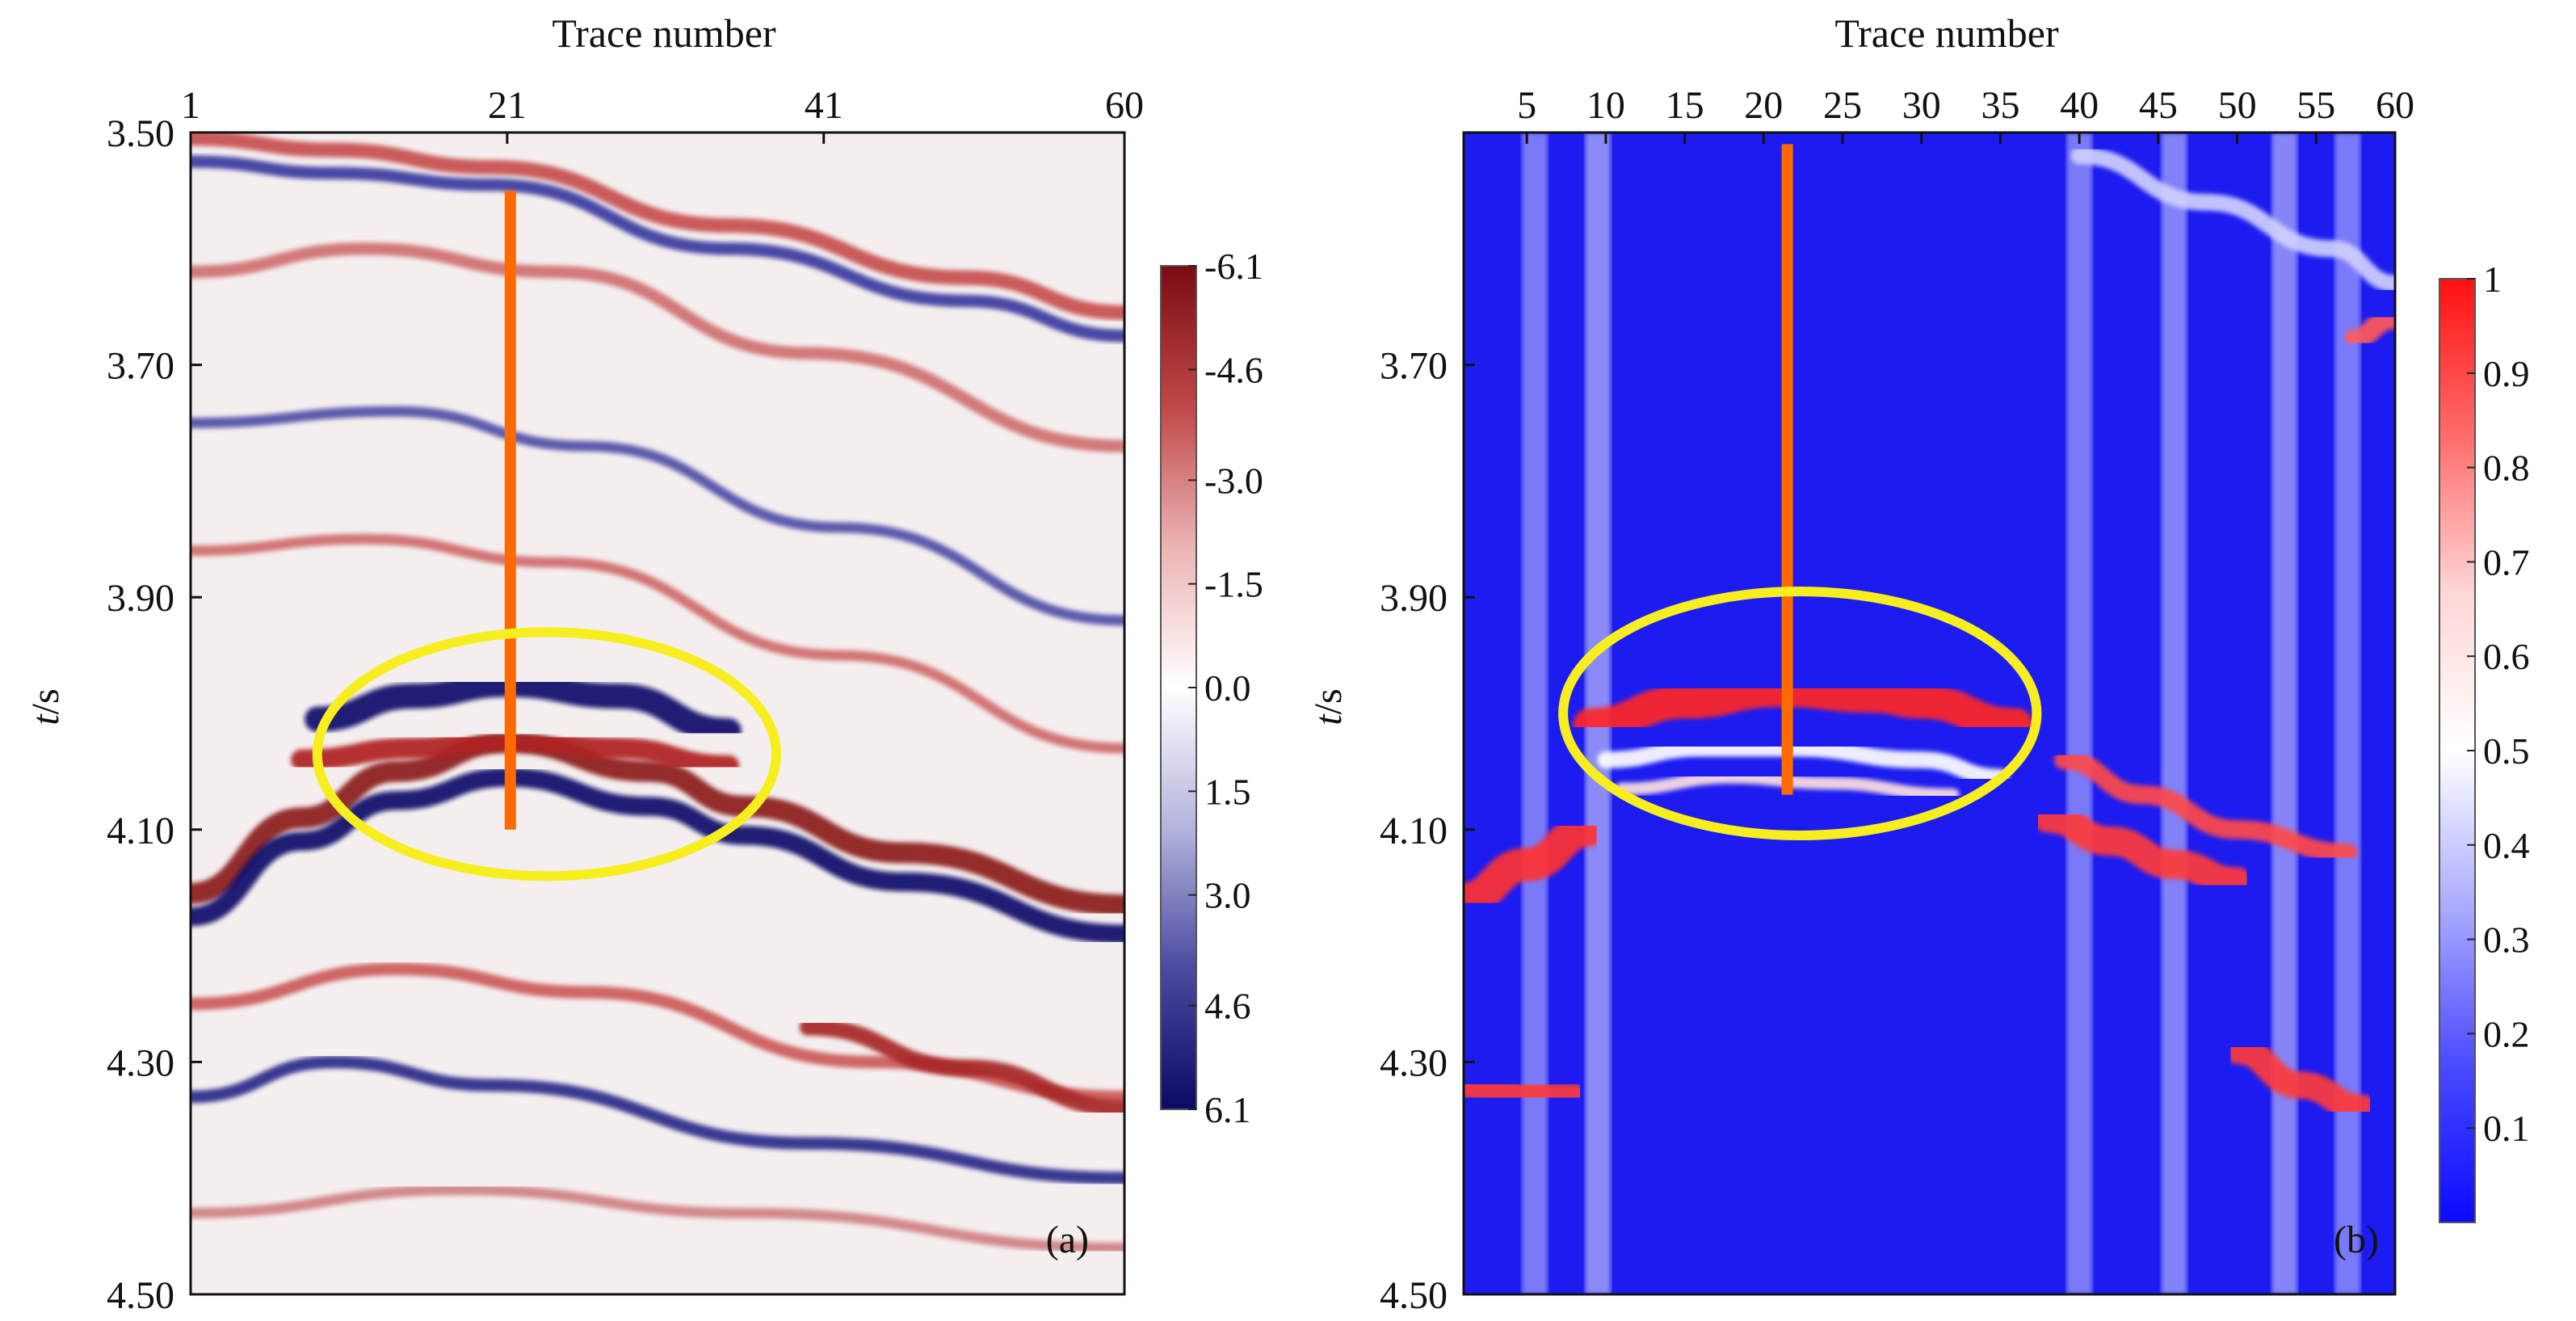  I want to click on colorbar-tick-label: 0.0, so click(1227, 688).